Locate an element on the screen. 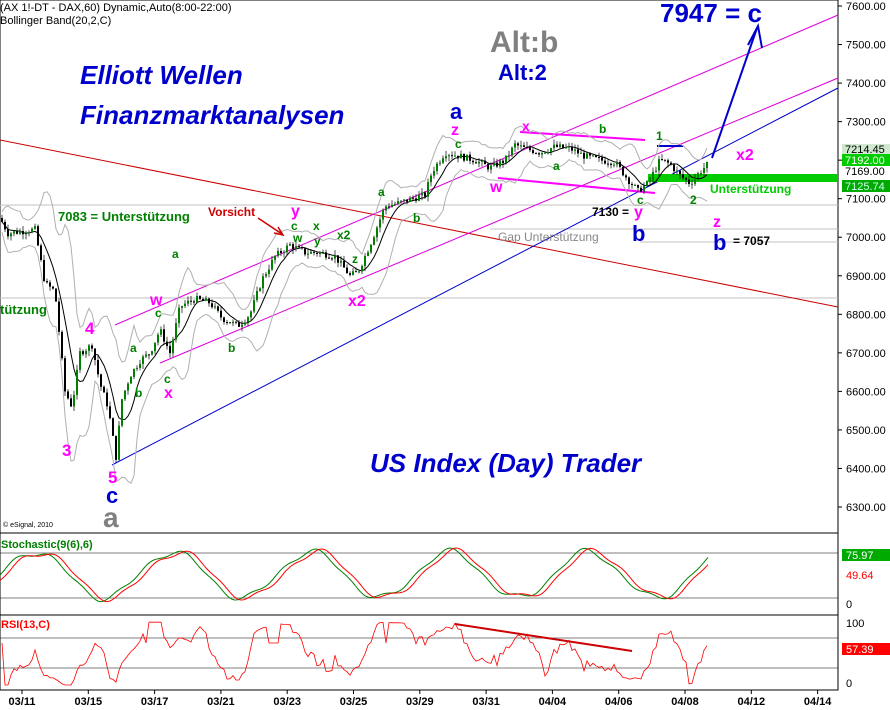 The height and width of the screenshot is (710, 890). wave-z-right: z is located at coordinates (717, 222).